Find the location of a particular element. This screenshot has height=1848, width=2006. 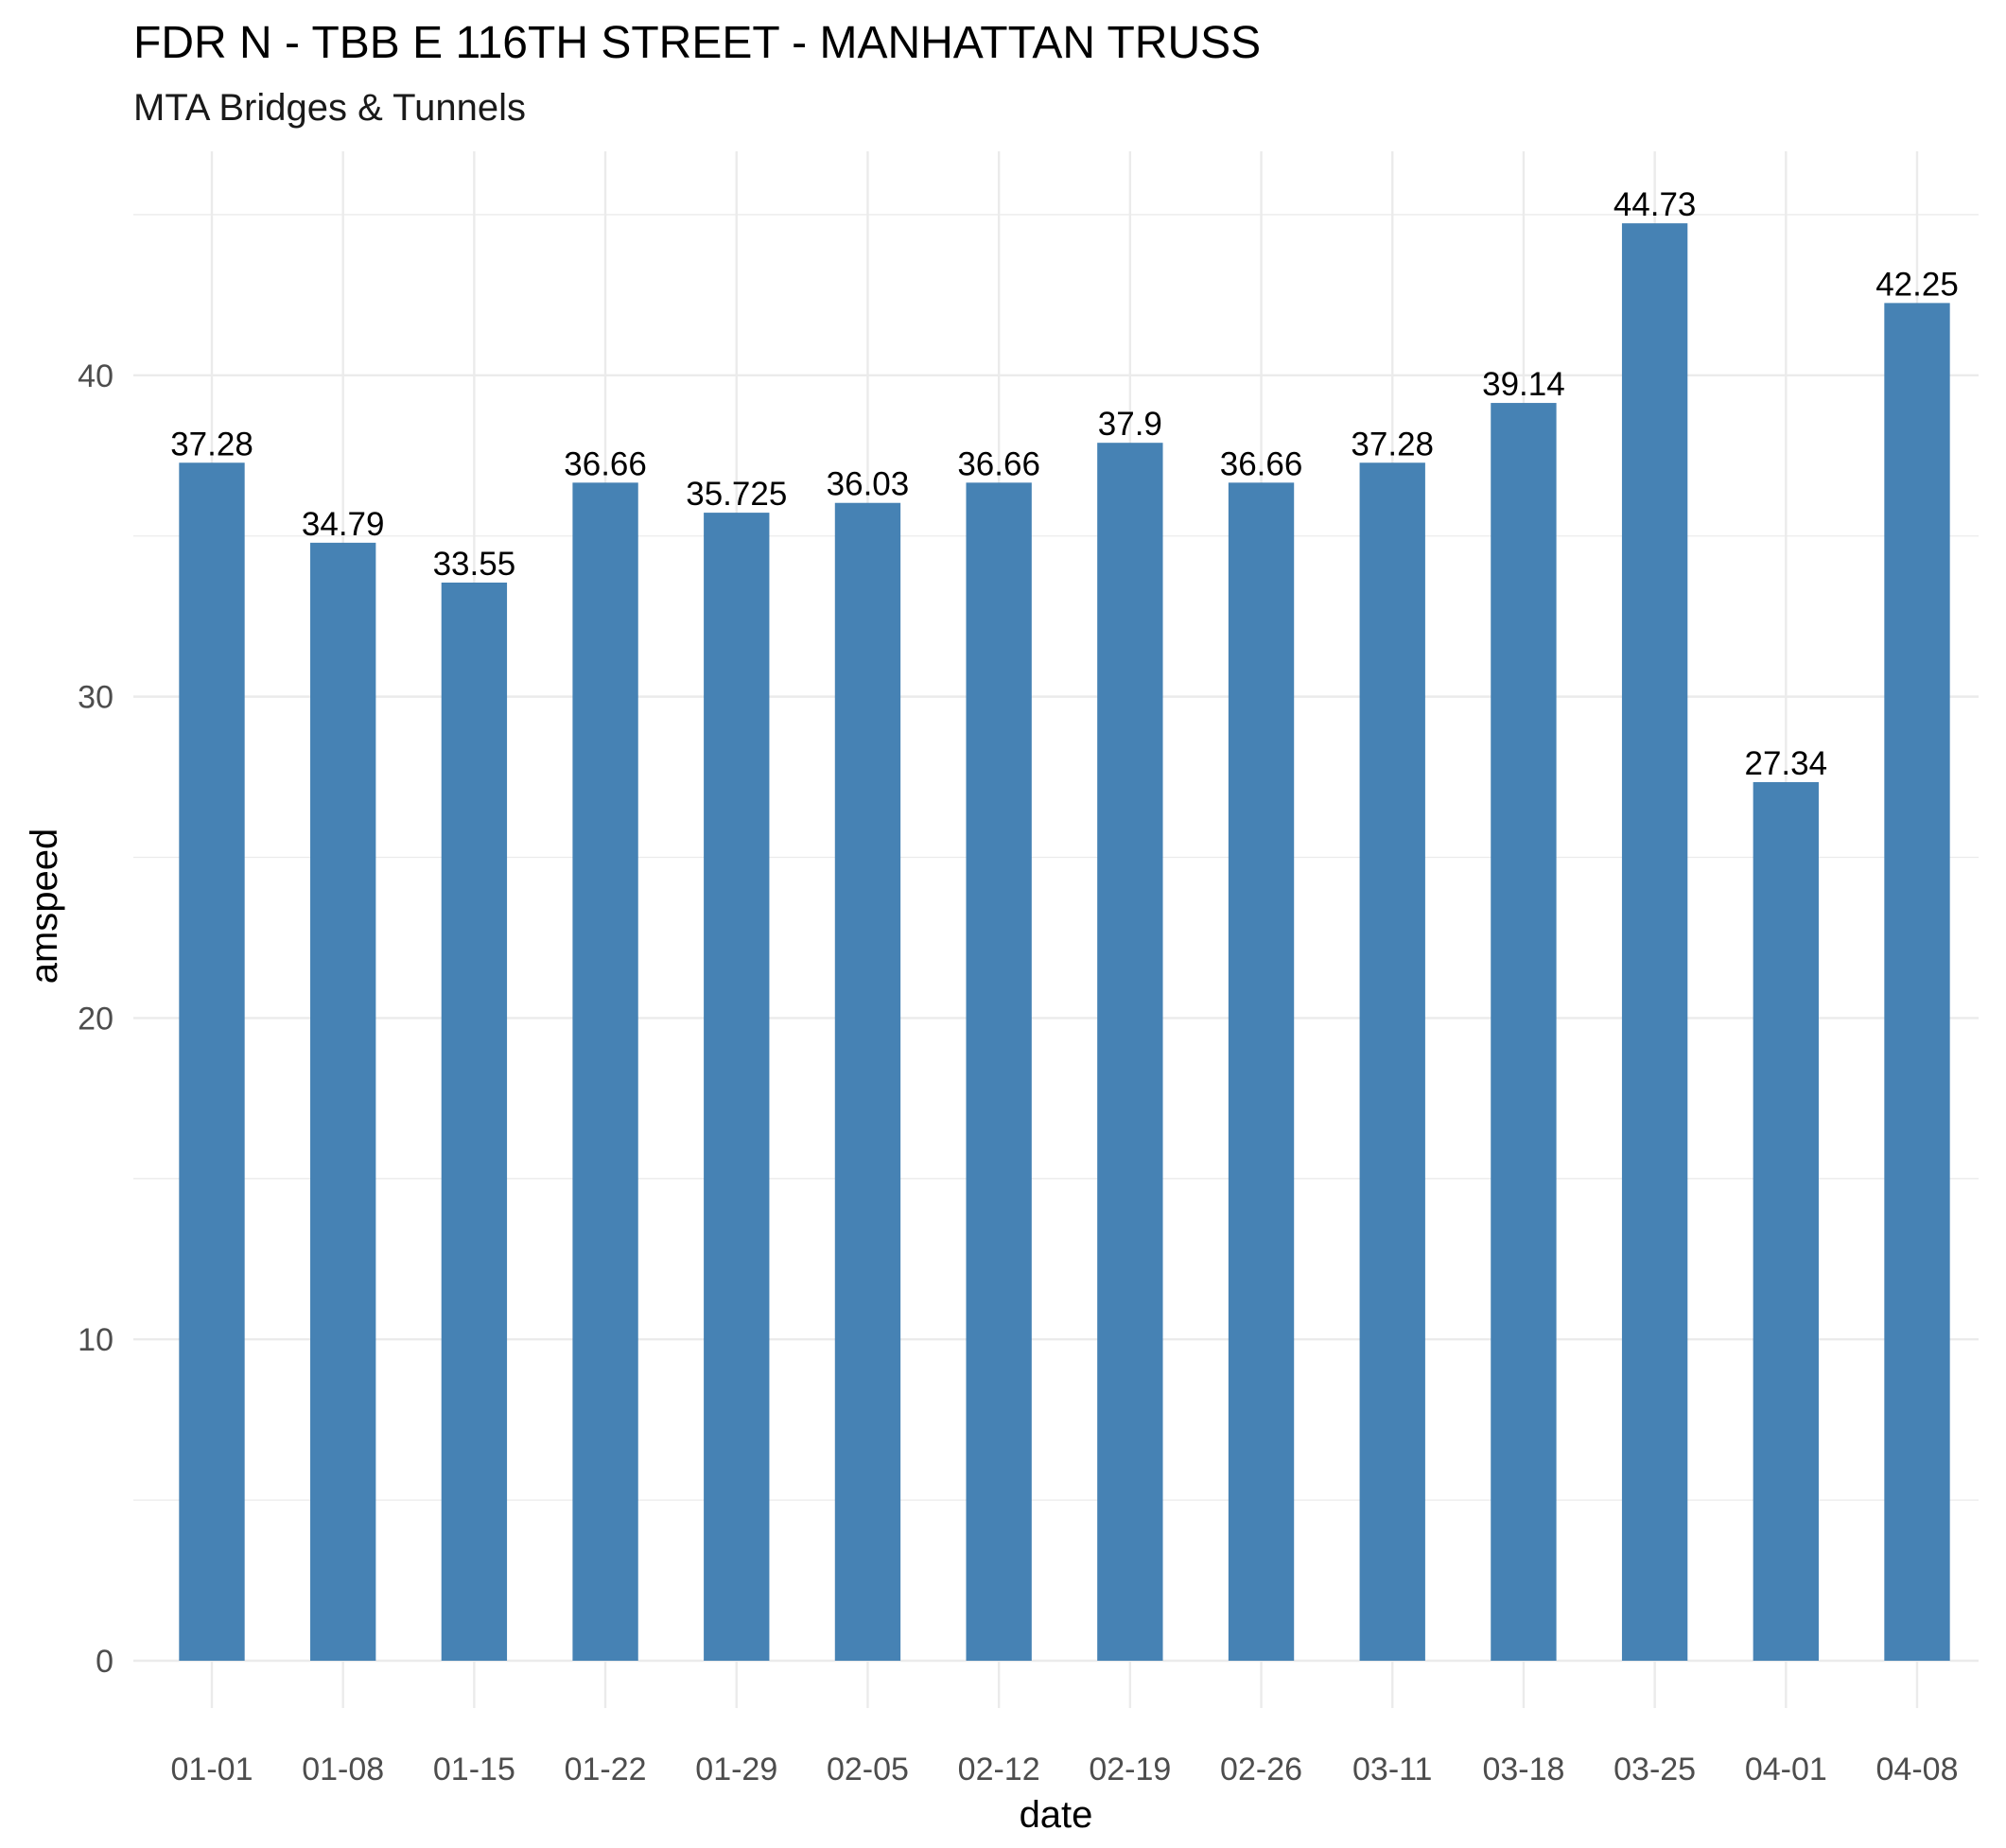

x-tick-label: 03-11 is located at coordinates (1392, 1769).